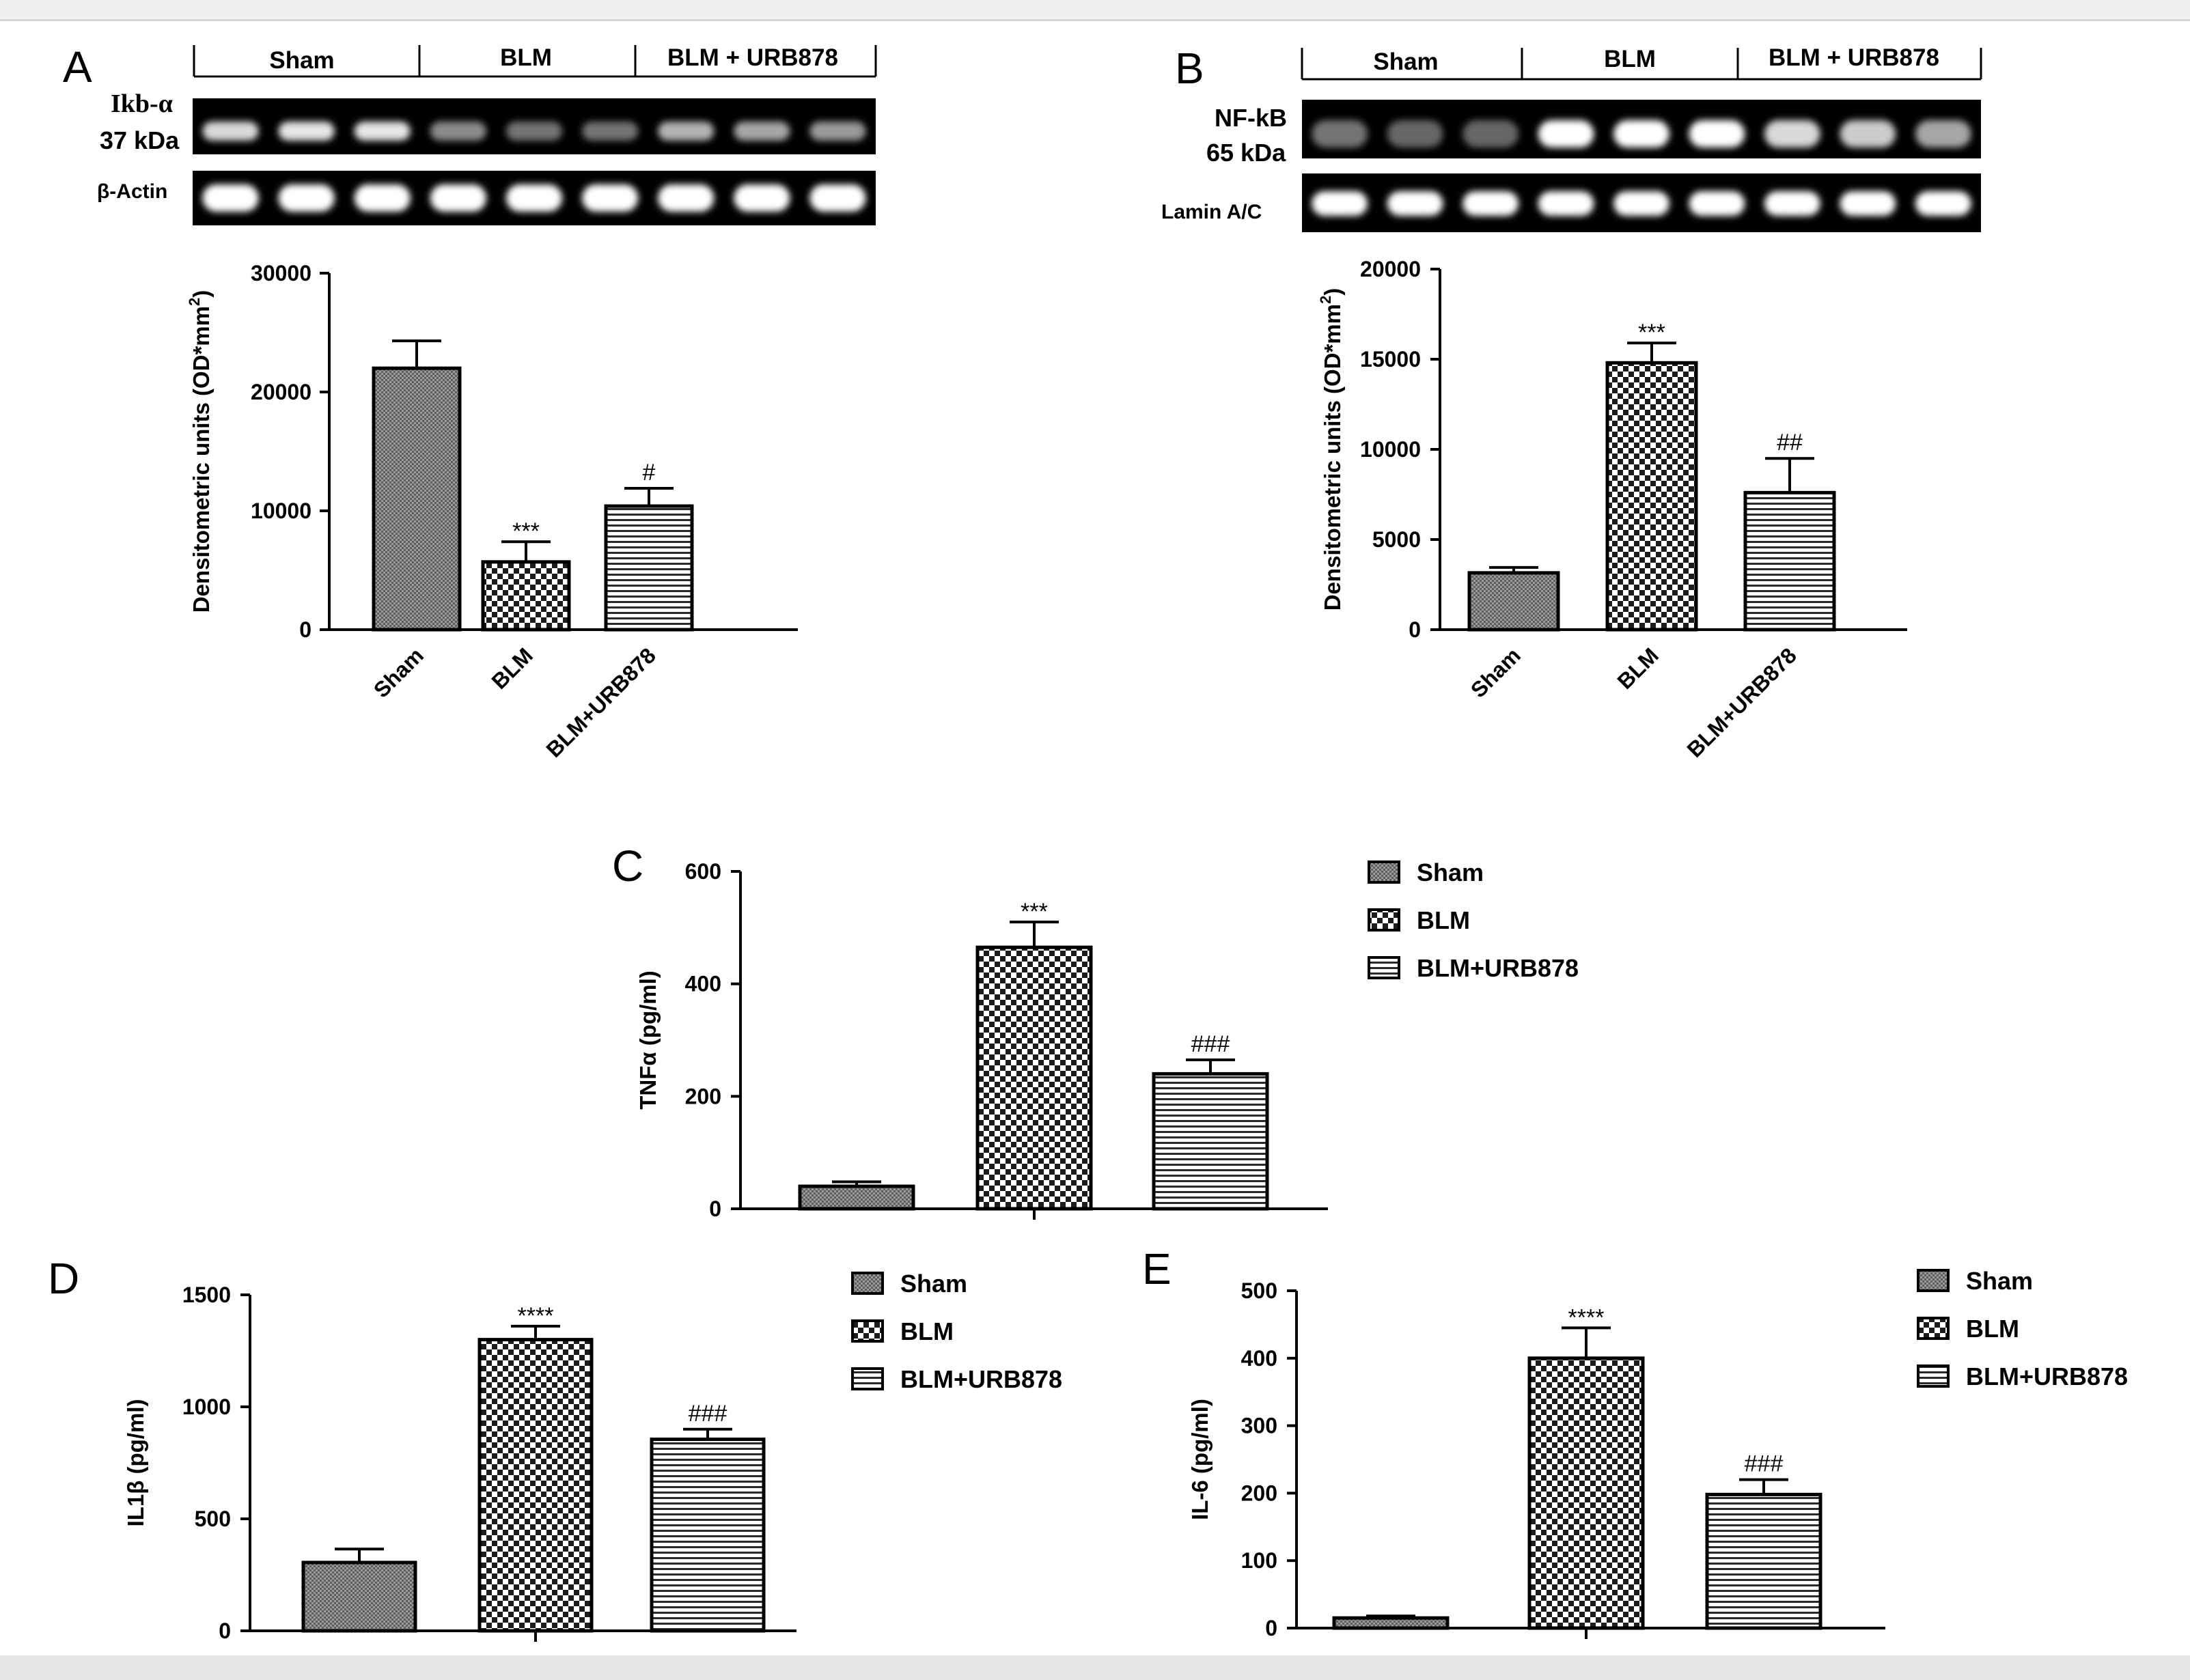 The image size is (2190, 1680). Describe the element at coordinates (1854, 57) in the screenshot. I see `blot-b-group-blm-urb: BLM + URB878` at that location.